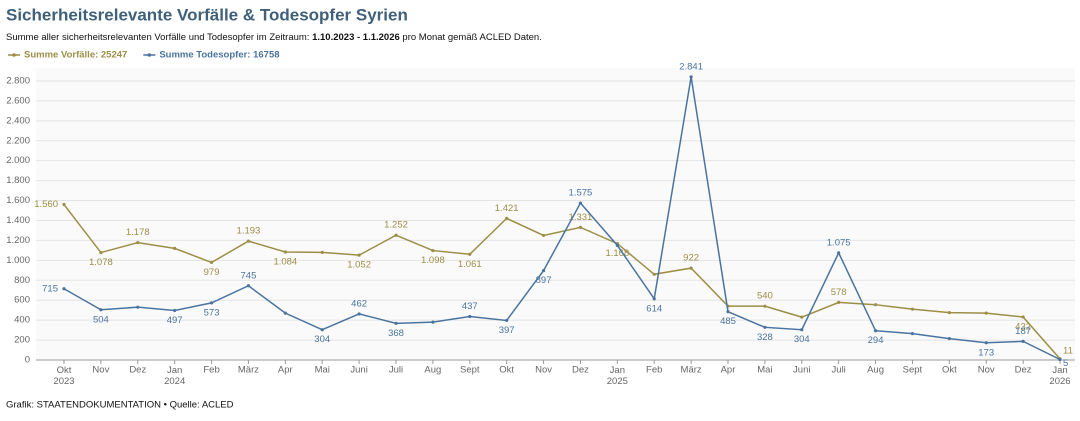  Describe the element at coordinates (18, 160) in the screenshot. I see `y-tick-label: 2.000` at that location.